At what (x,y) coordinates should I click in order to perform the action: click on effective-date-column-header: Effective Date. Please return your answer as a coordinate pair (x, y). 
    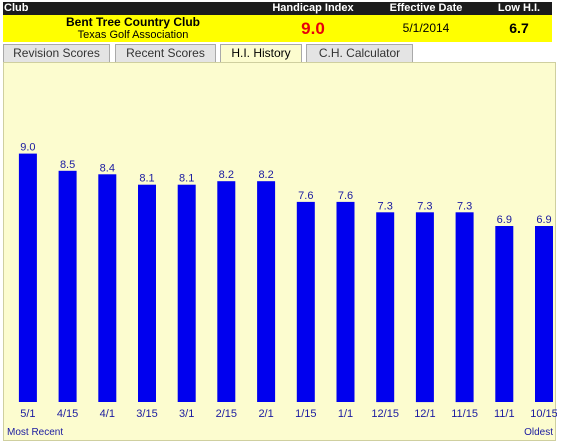
    Looking at the image, I should click on (426, 8).